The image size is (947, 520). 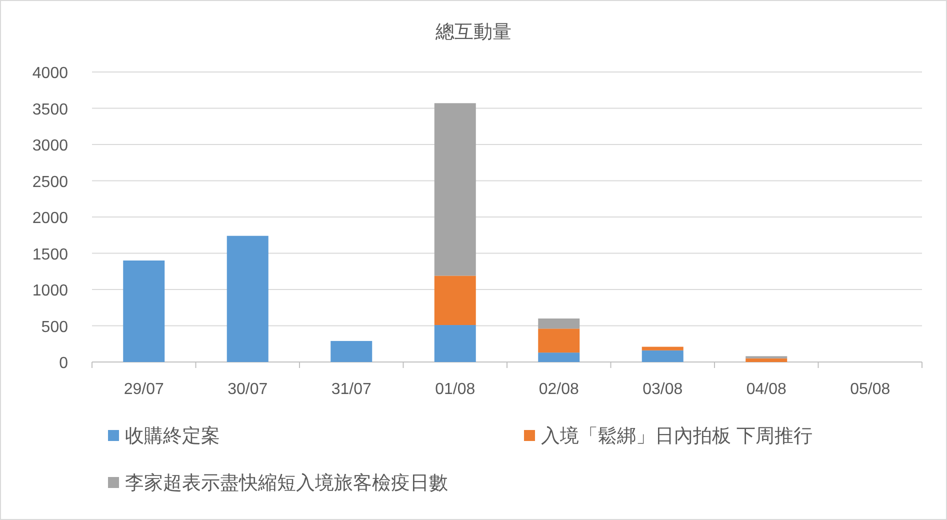 I want to click on y-tick-label: 3000, so click(x=50, y=146).